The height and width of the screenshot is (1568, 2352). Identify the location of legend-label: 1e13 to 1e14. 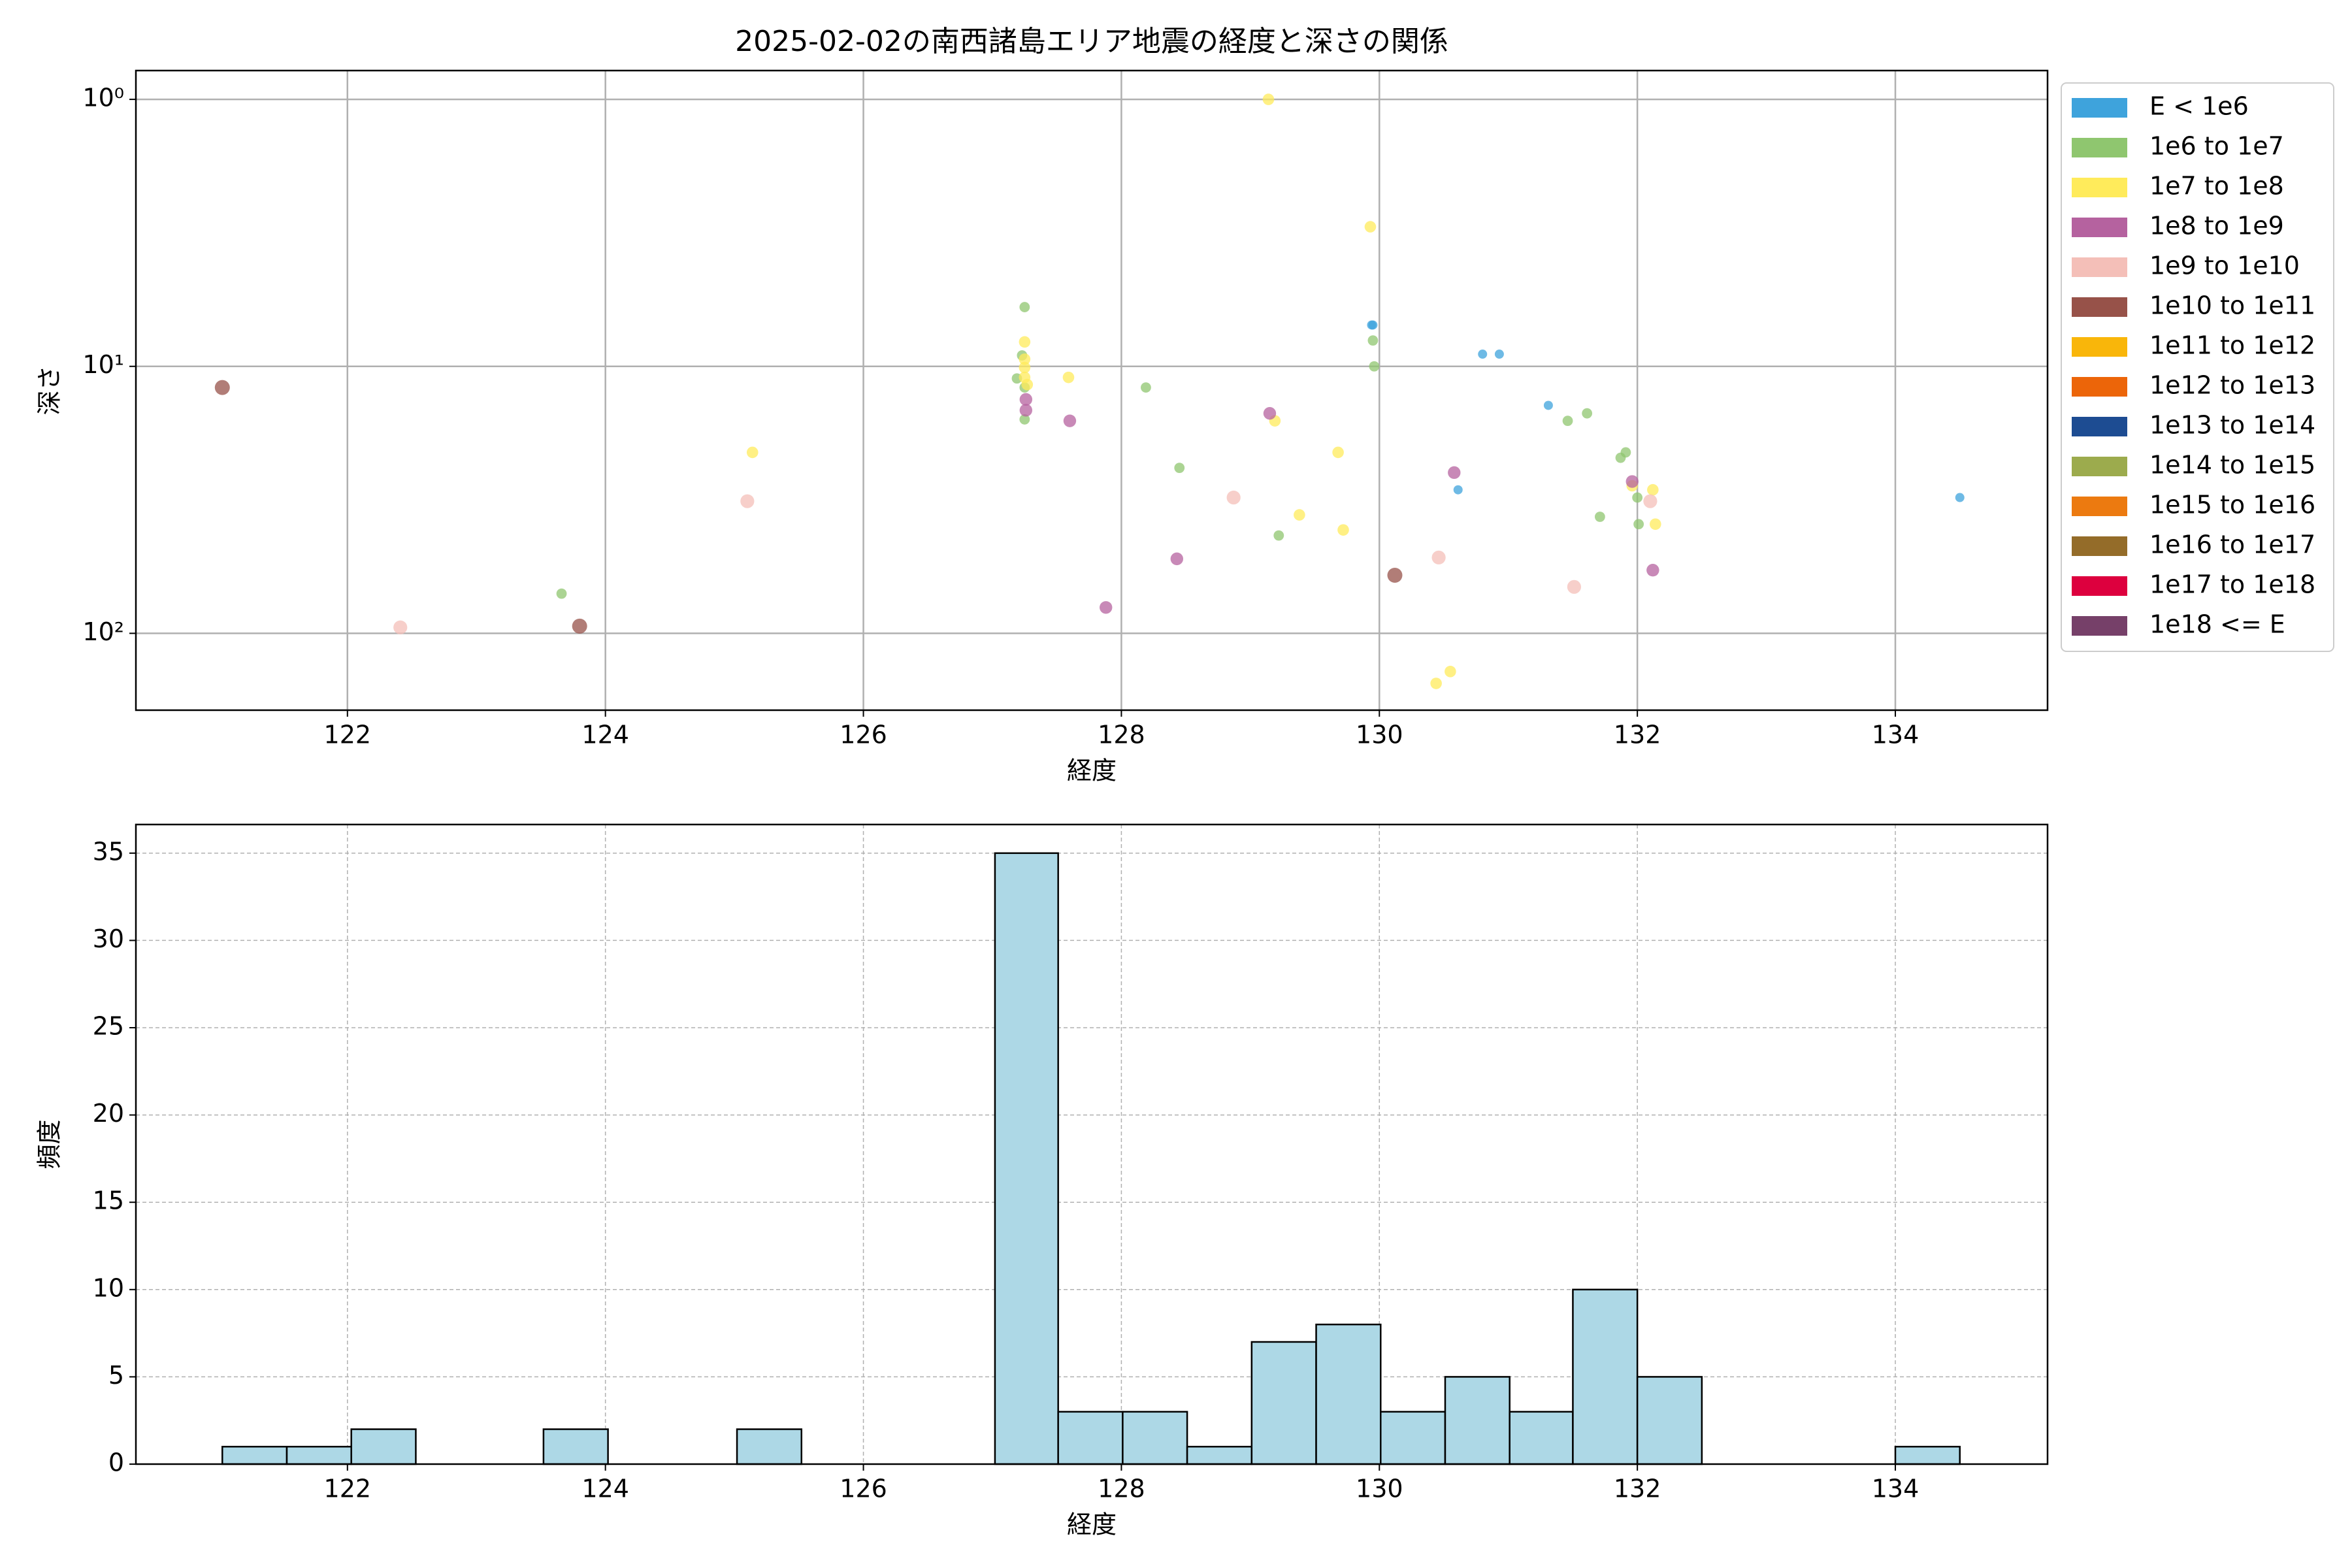
(2232, 425).